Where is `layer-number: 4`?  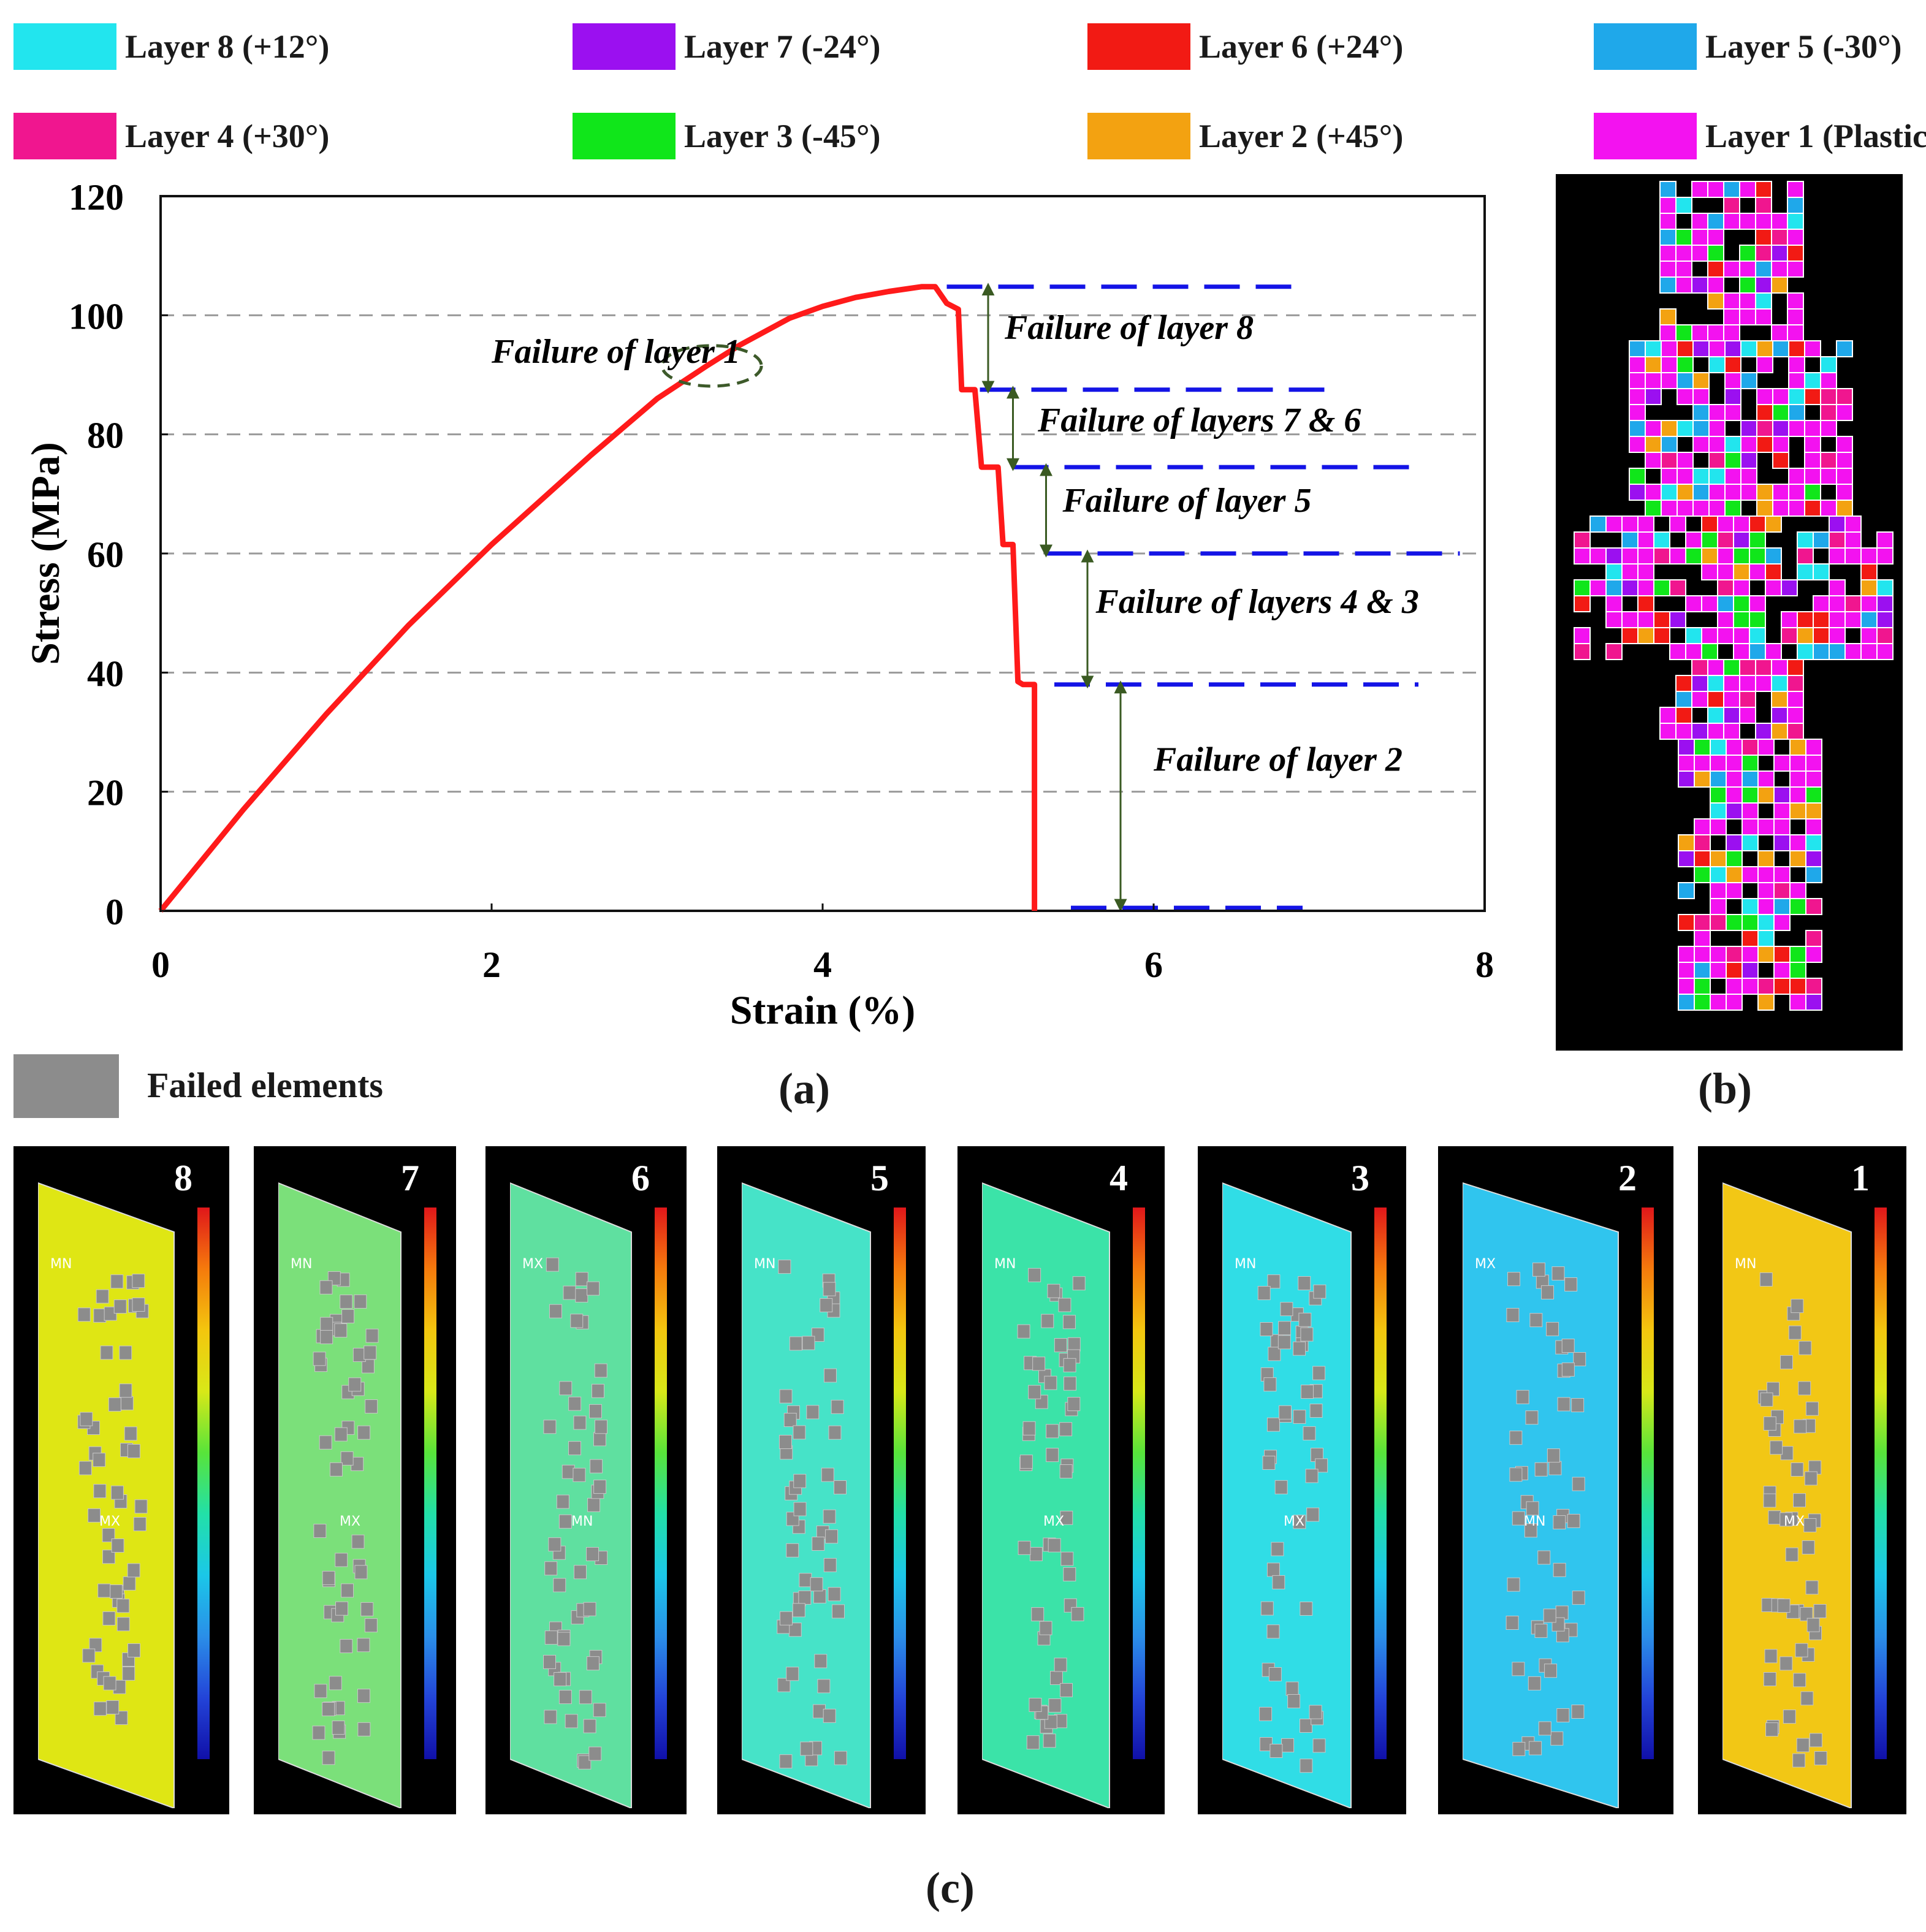 layer-number: 4 is located at coordinates (1119, 1178).